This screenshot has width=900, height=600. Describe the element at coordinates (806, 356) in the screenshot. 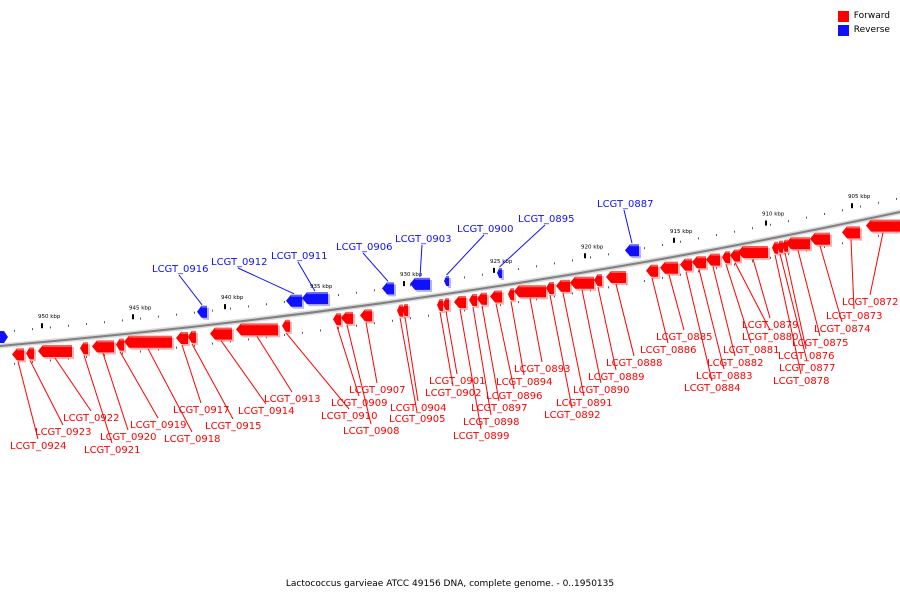

I see `forward-gene-label: LCGT_0876` at that location.